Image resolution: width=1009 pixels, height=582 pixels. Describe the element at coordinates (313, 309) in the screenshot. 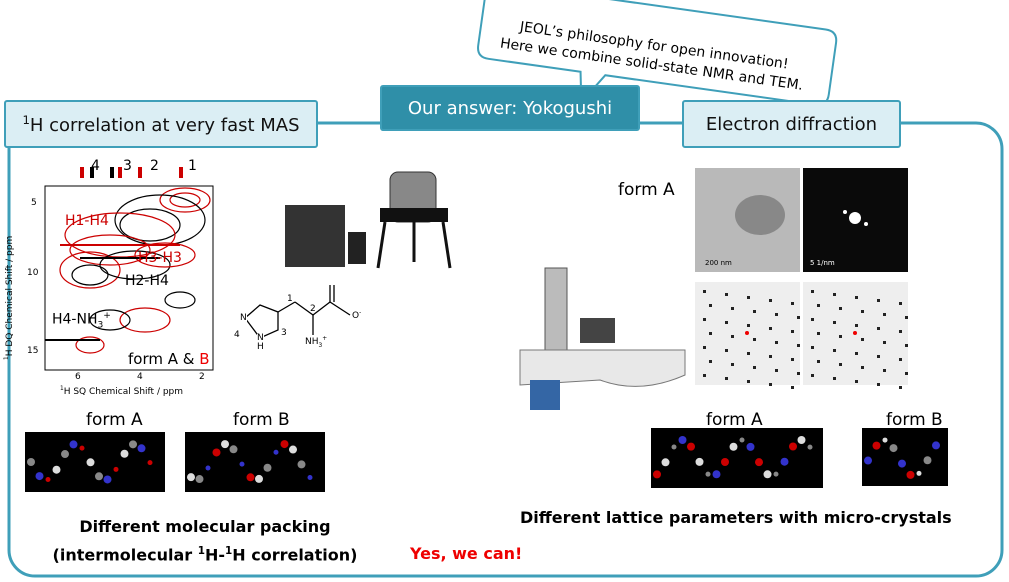

I see `atom-number: 2` at that location.